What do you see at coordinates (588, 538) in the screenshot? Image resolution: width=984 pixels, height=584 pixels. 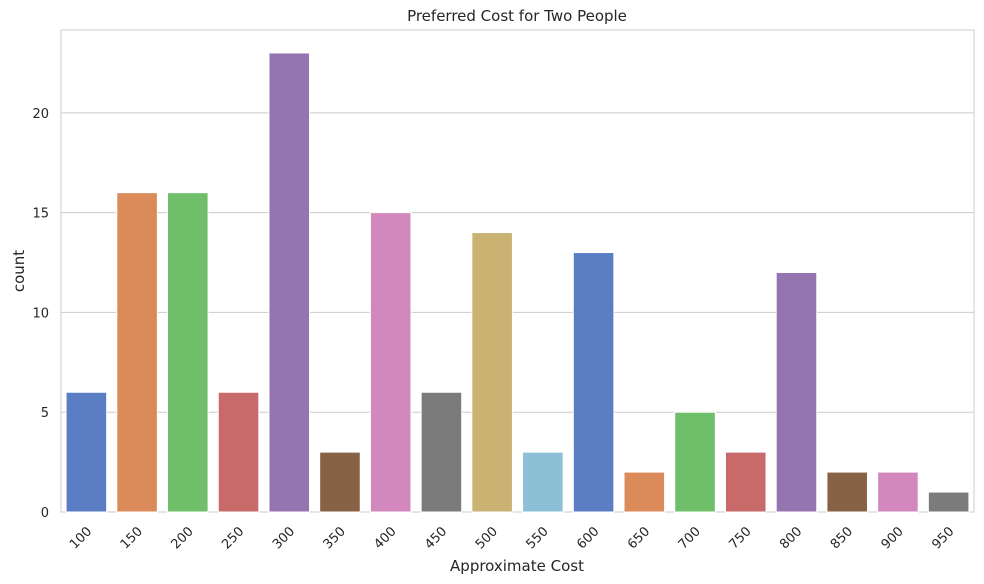 I see `x-tick-label: 600` at bounding box center [588, 538].